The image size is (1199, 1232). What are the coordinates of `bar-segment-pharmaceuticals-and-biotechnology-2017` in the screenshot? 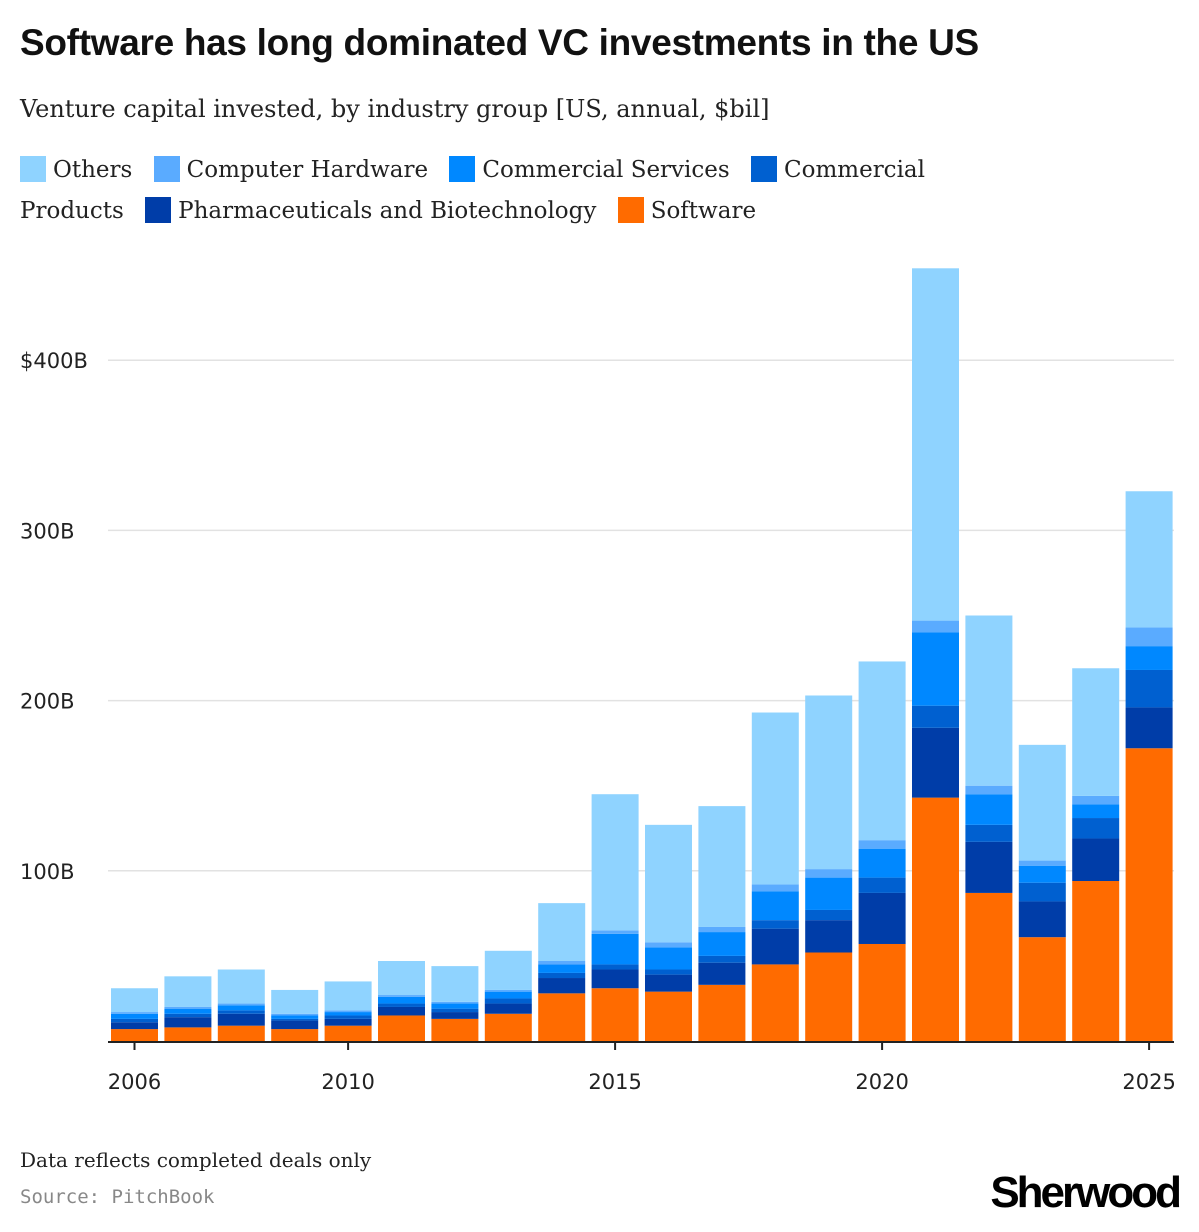 It's located at (722, 973).